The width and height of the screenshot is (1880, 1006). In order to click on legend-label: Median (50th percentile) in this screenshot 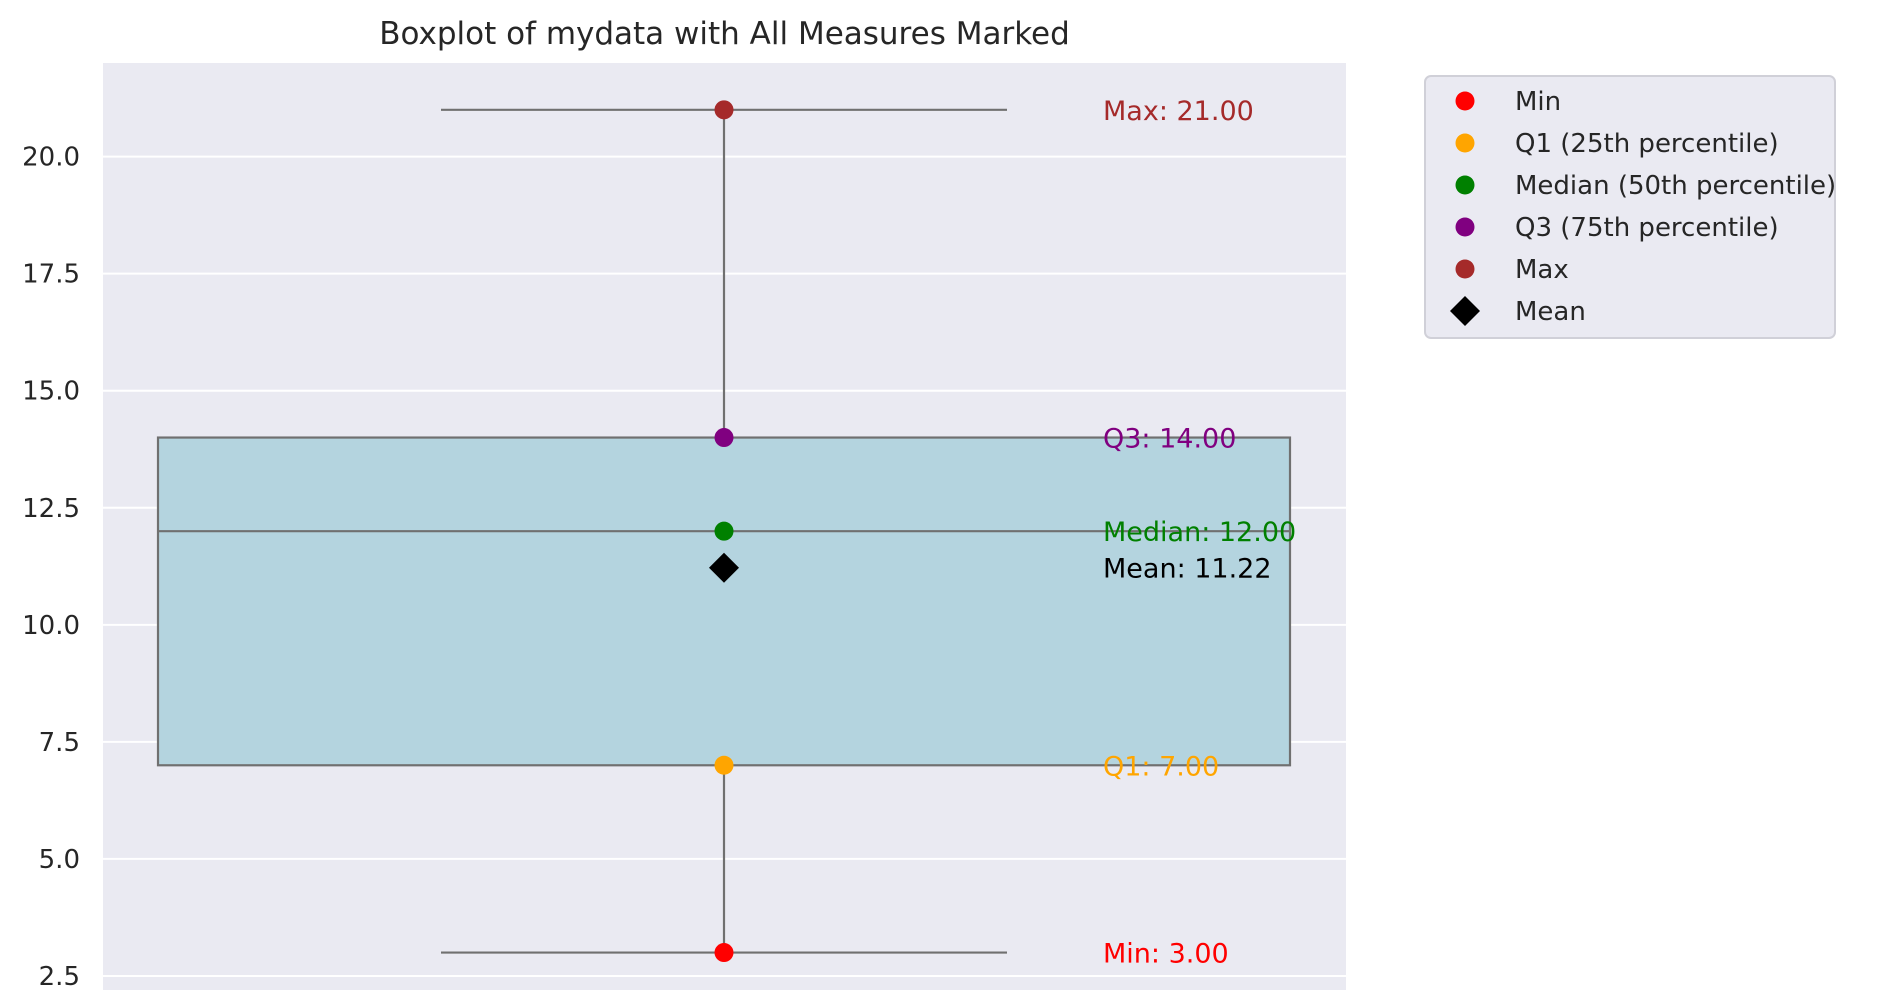, I will do `click(1675, 186)`.